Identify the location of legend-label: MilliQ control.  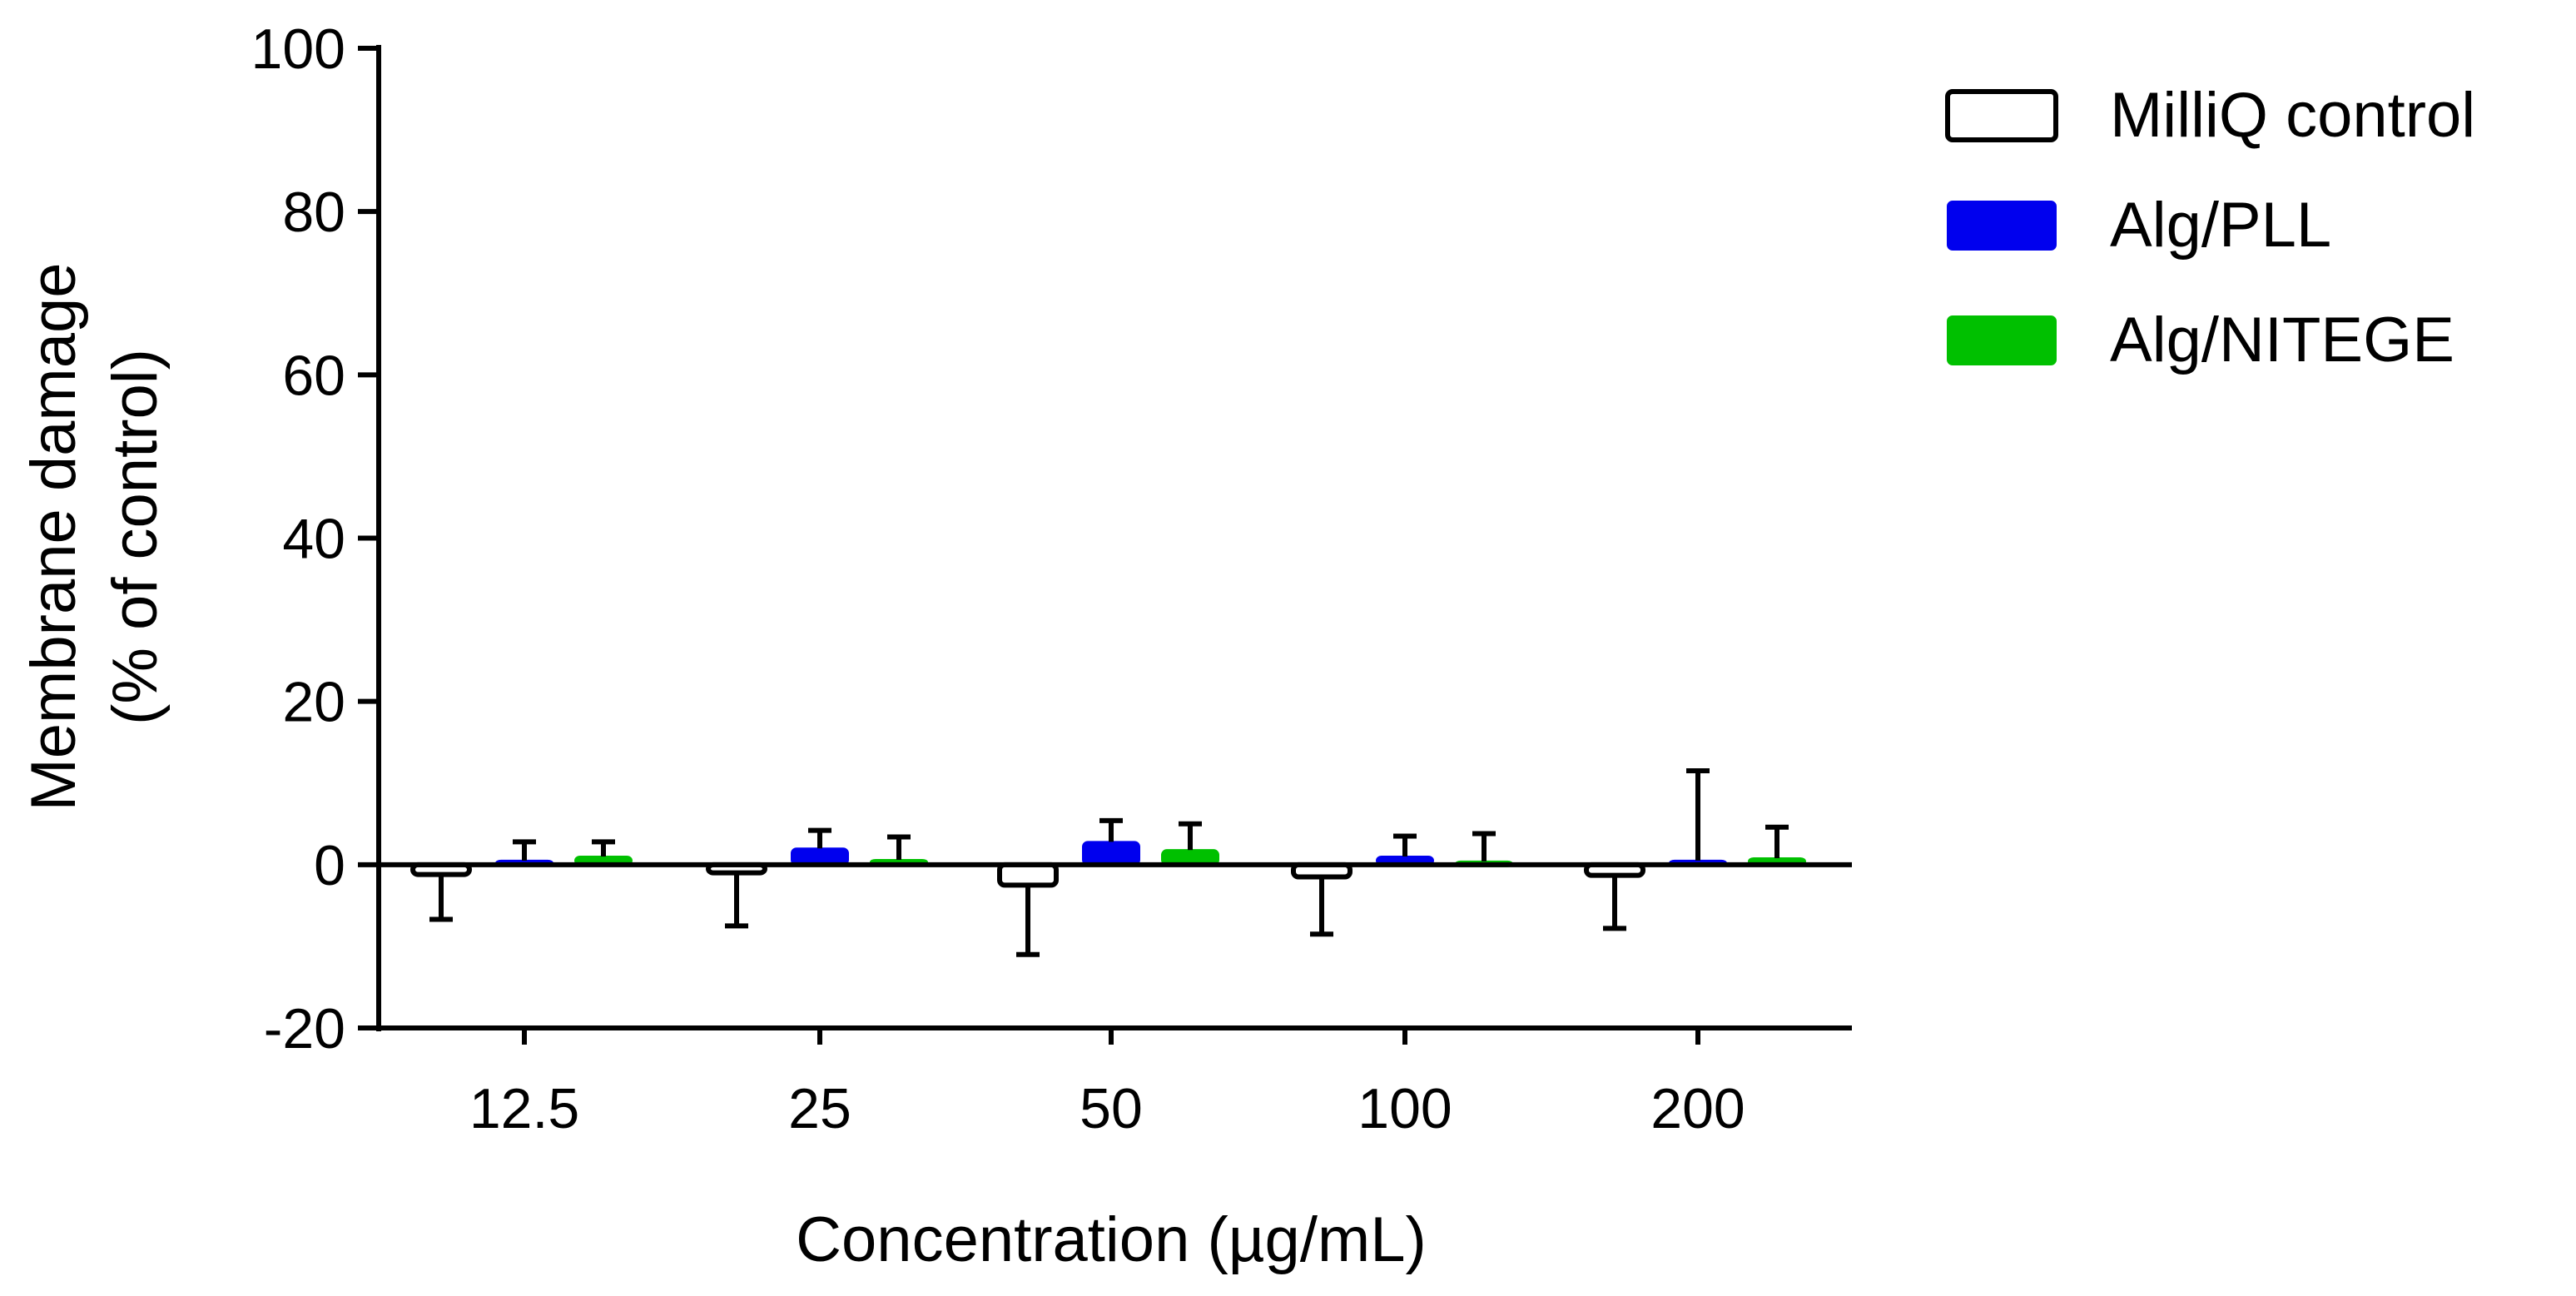
(2292, 115).